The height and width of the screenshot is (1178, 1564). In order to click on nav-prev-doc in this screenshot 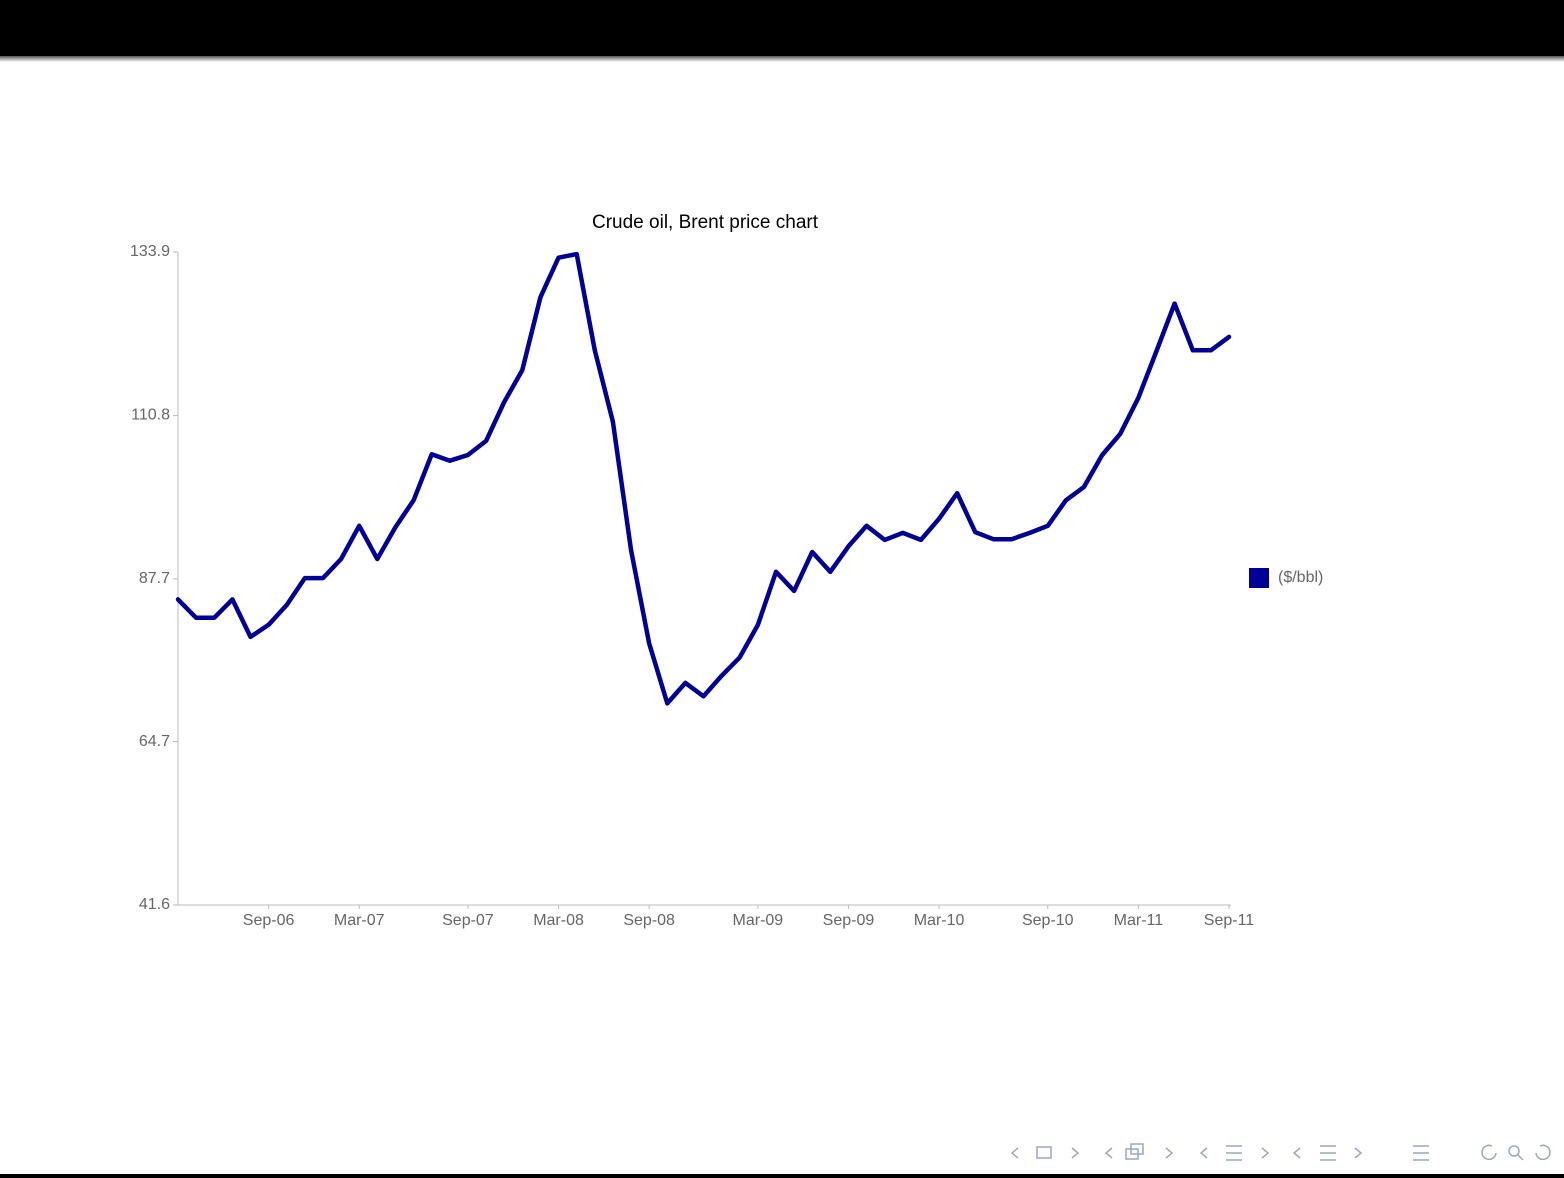, I will do `click(1296, 1153)`.